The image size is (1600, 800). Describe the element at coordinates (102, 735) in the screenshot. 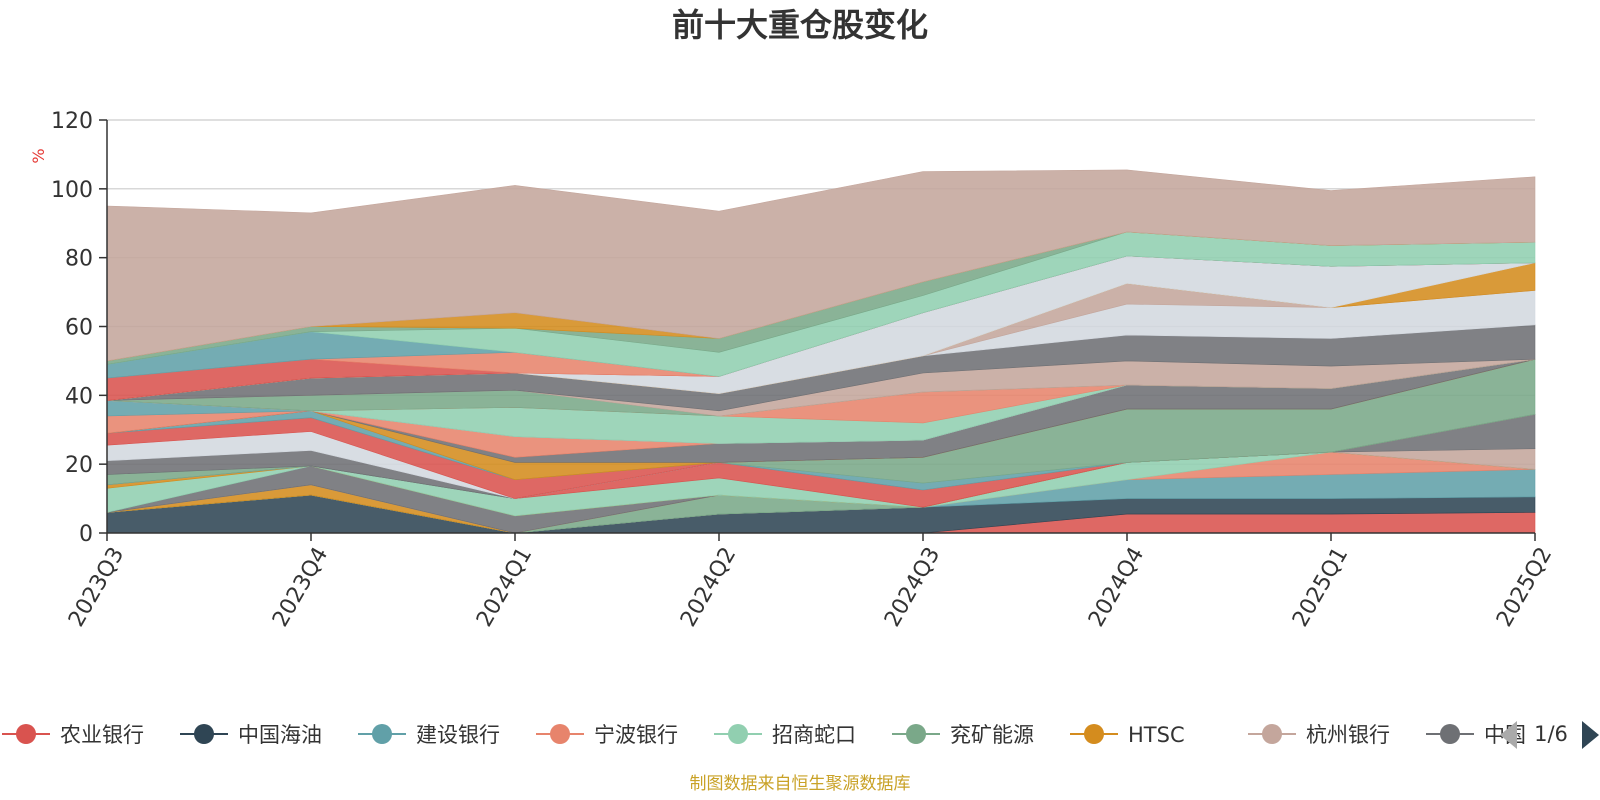

I see `legend-label: 农业银行` at that location.